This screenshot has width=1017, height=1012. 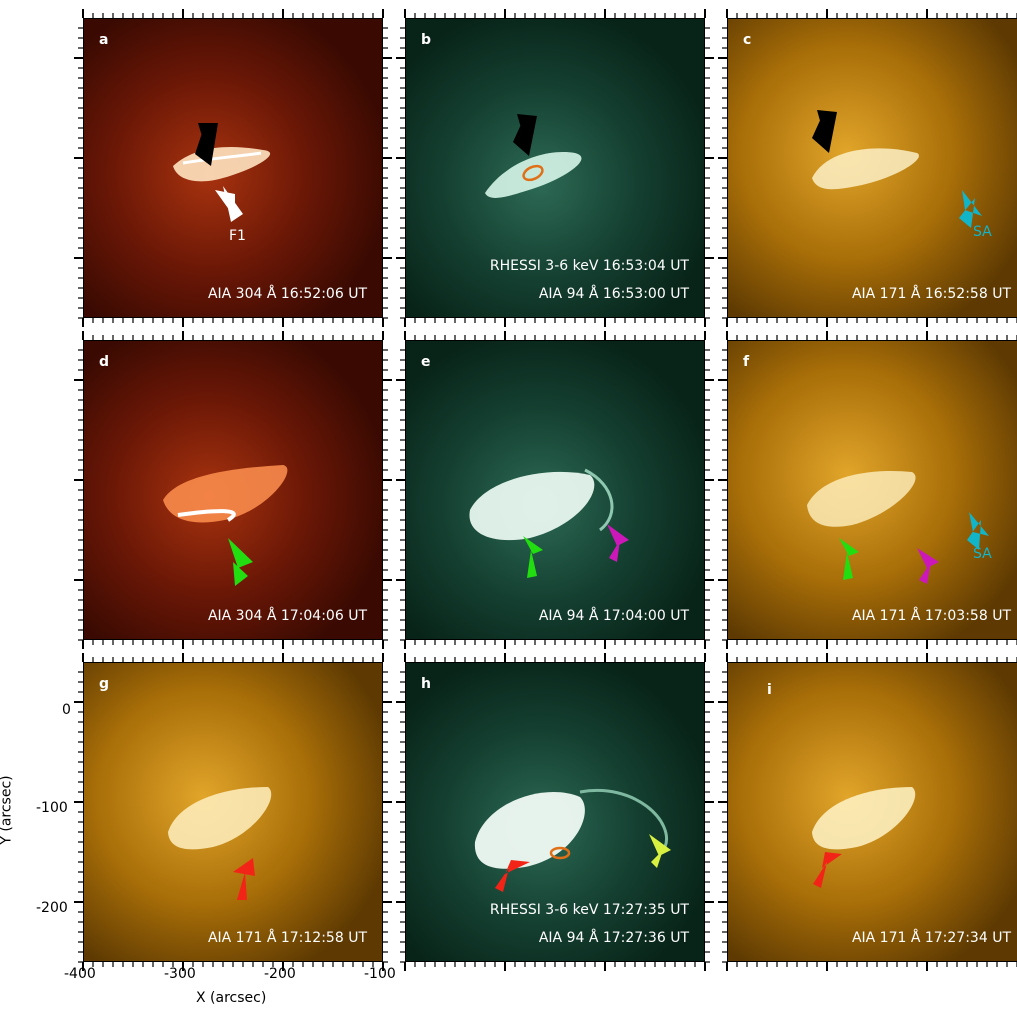 What do you see at coordinates (931, 616) in the screenshot?
I see `caption: AIA 171 Å 17:03:58 UT` at bounding box center [931, 616].